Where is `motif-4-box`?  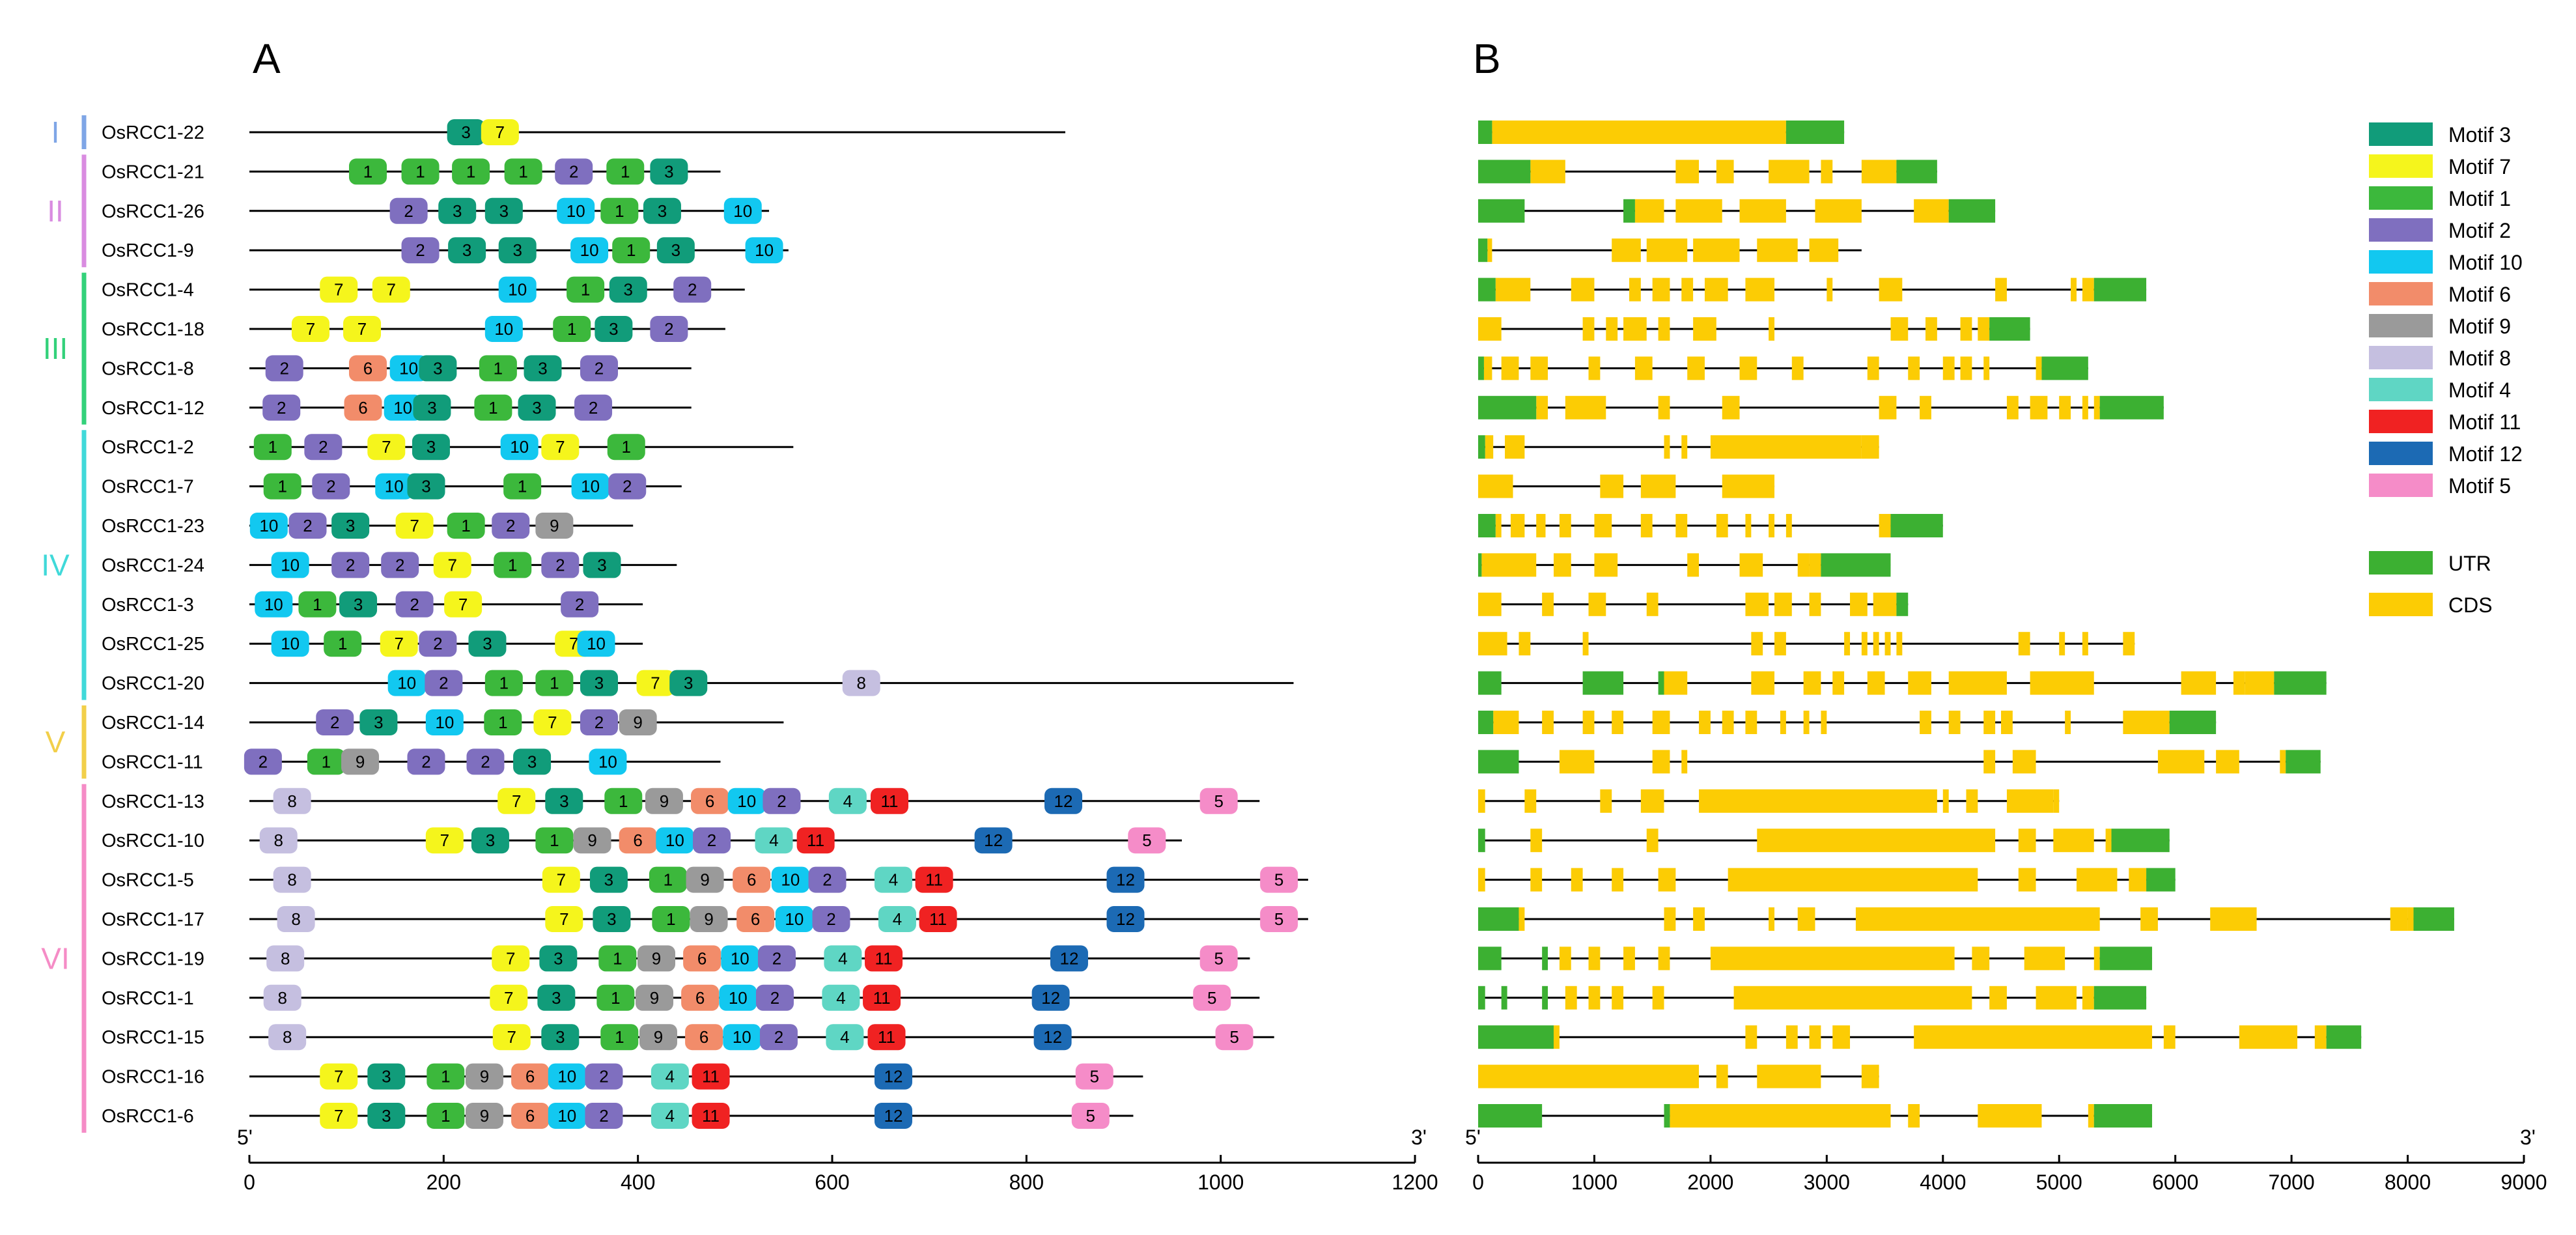 motif-4-box is located at coordinates (670, 1076).